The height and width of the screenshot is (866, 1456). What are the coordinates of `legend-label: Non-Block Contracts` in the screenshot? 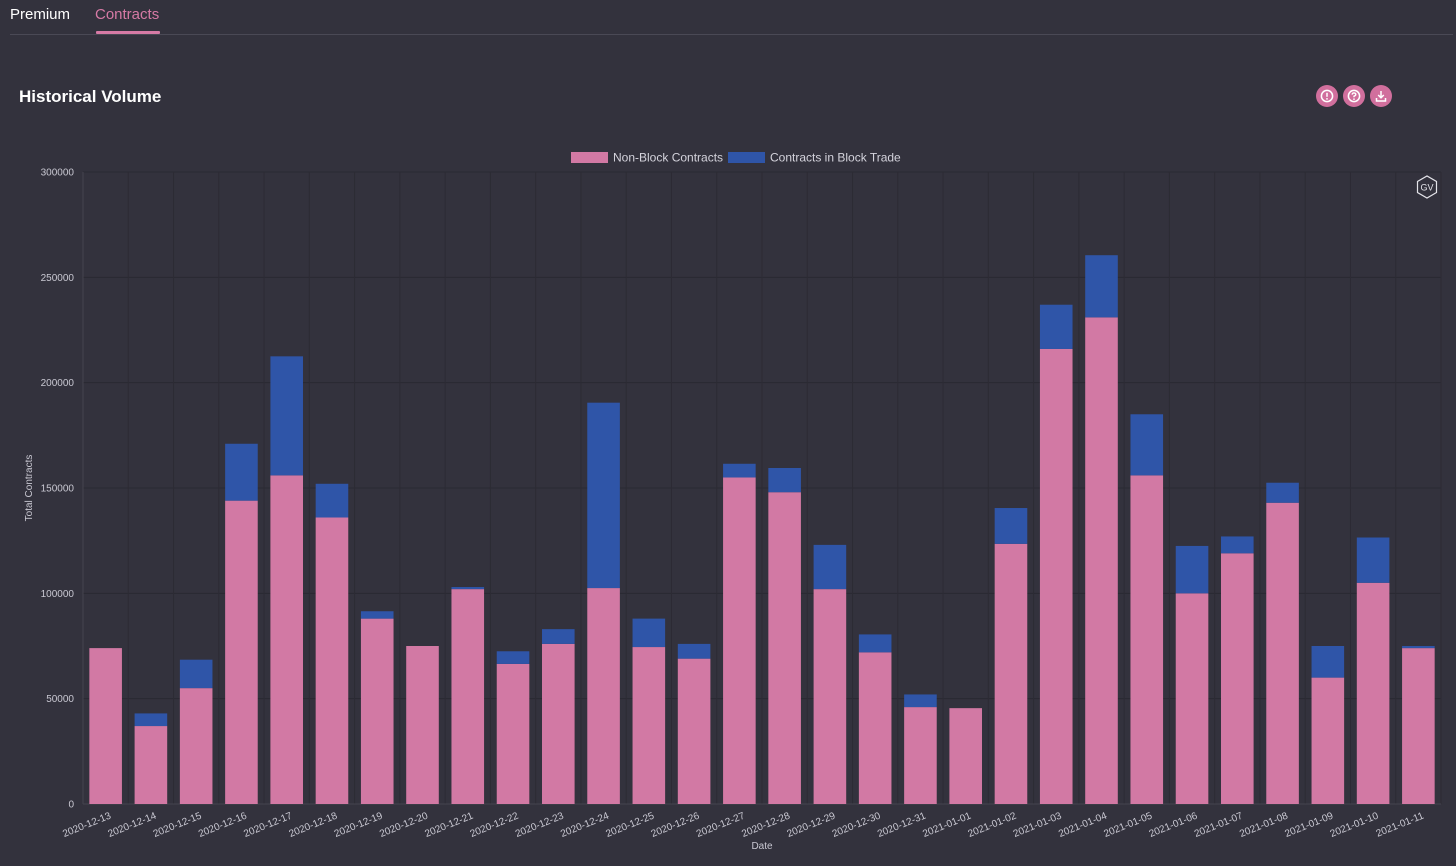 It's located at (668, 158).